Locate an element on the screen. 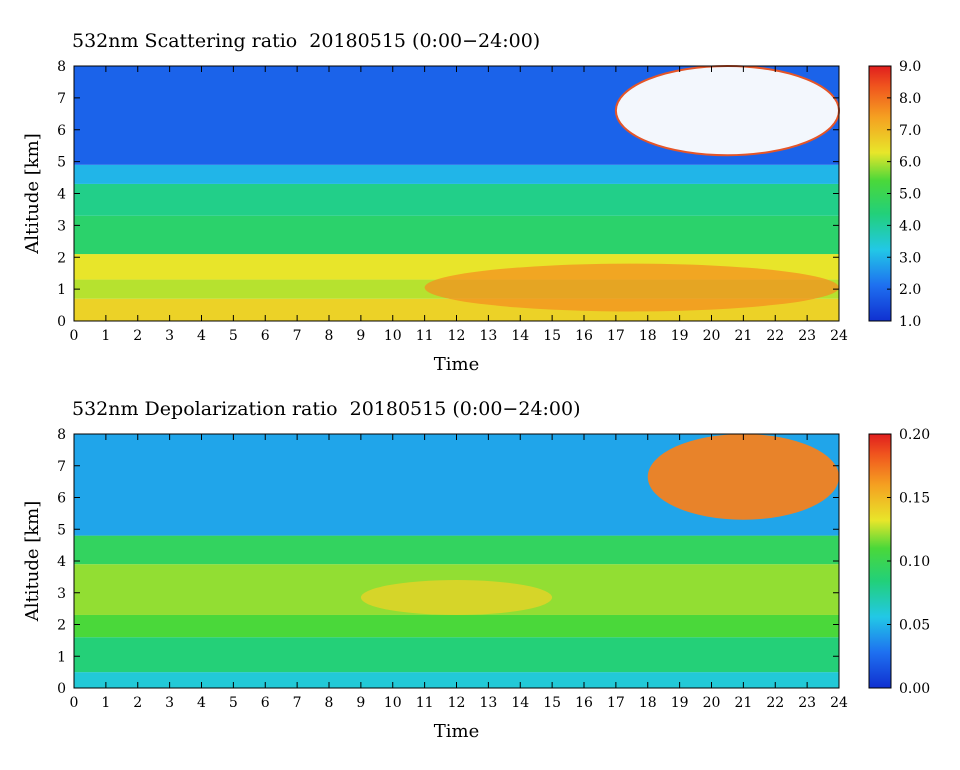  colorbar-tick-label: 3.0 is located at coordinates (910, 258).